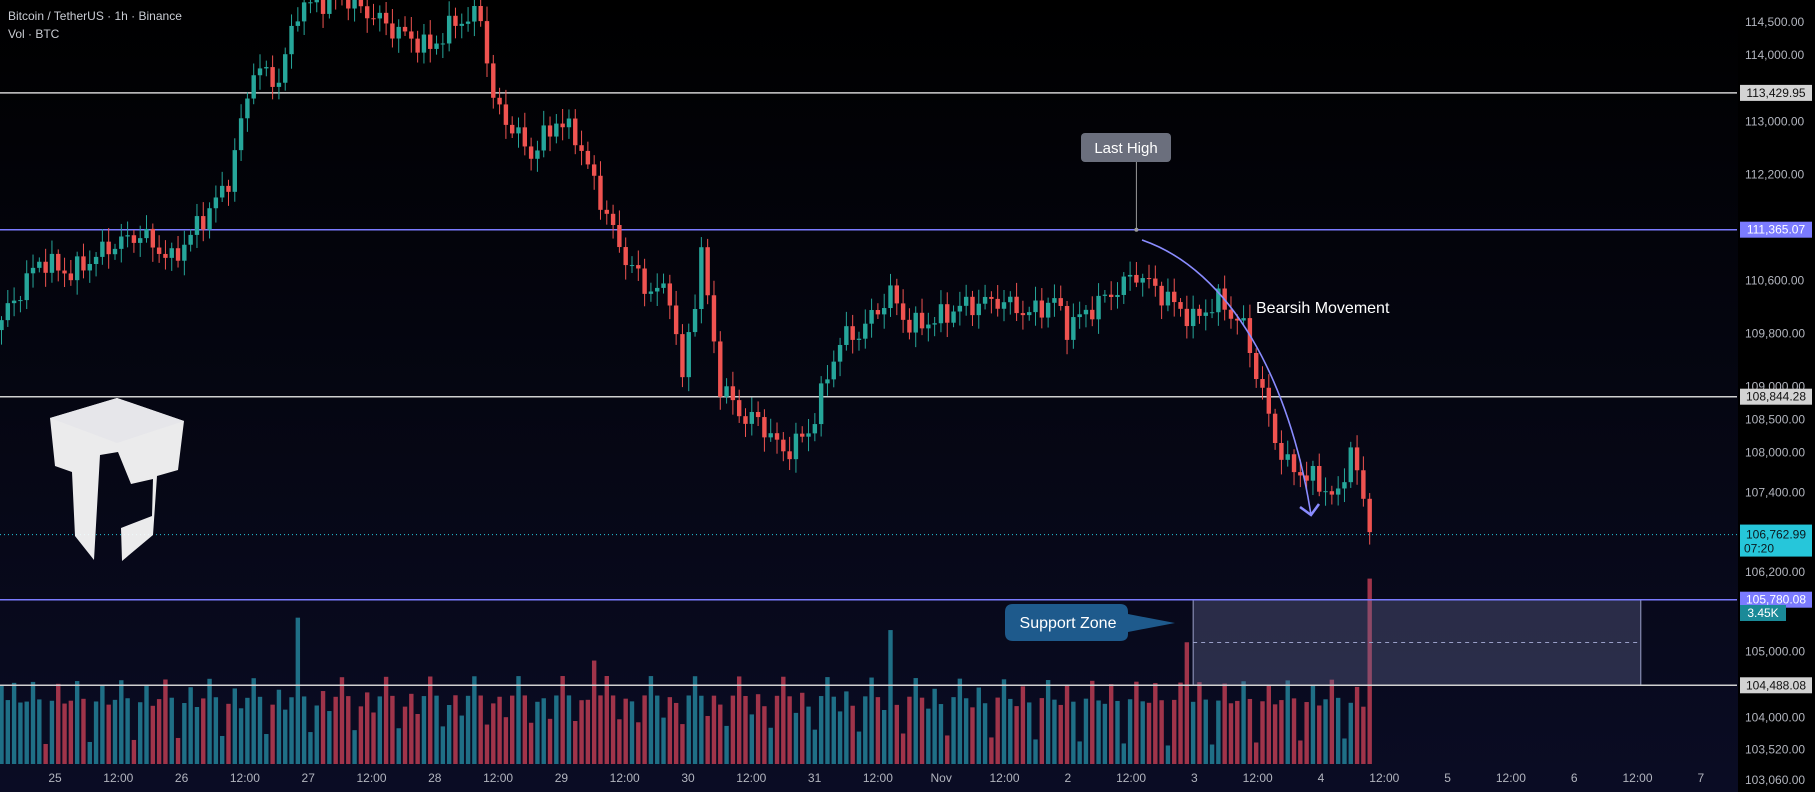  Describe the element at coordinates (1776, 540) in the screenshot. I see `current-price-box` at that location.